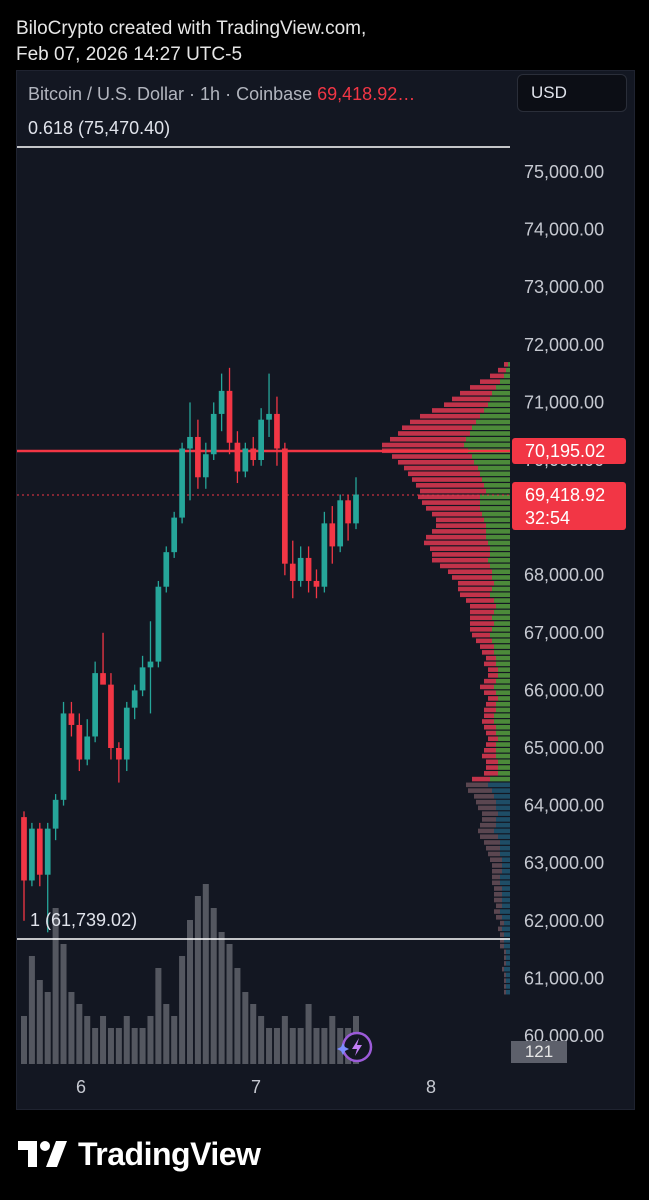 The height and width of the screenshot is (1200, 649). Describe the element at coordinates (190, 974) in the screenshot. I see `volume-bars` at that location.